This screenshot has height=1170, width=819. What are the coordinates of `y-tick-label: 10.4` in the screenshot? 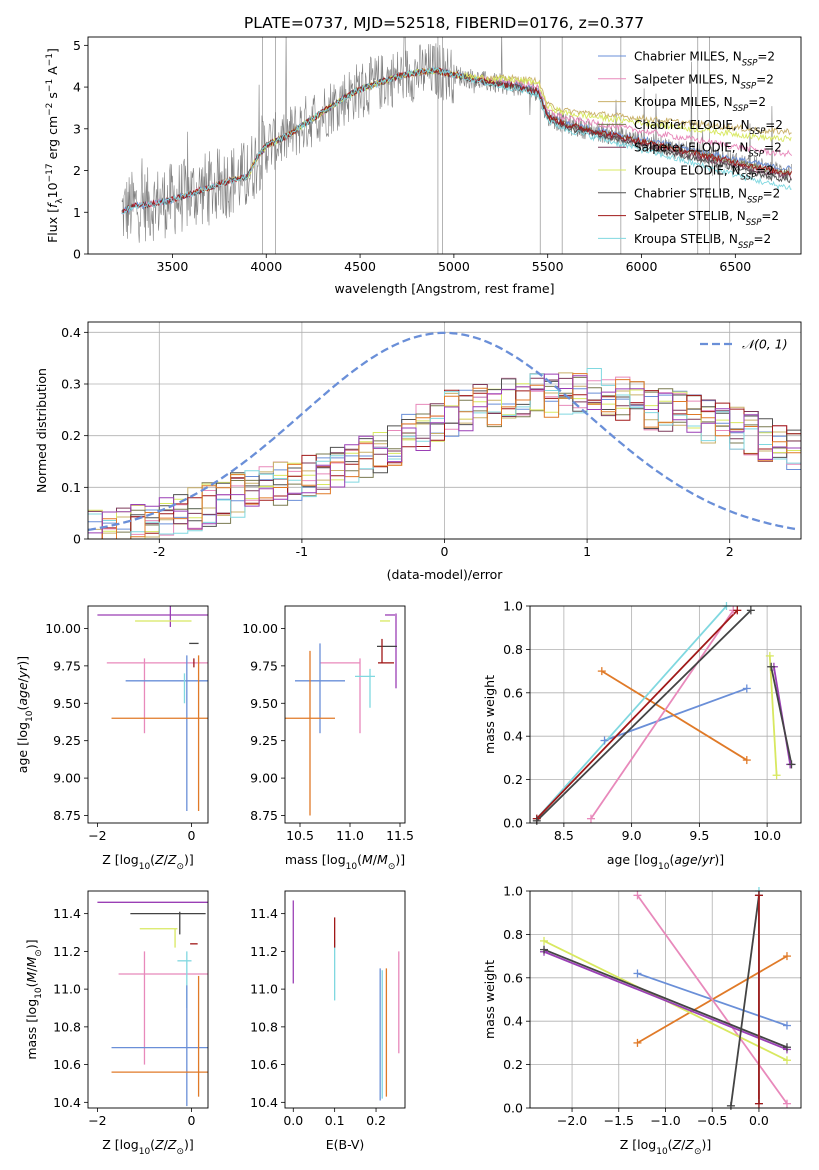 It's located at (67, 1102).